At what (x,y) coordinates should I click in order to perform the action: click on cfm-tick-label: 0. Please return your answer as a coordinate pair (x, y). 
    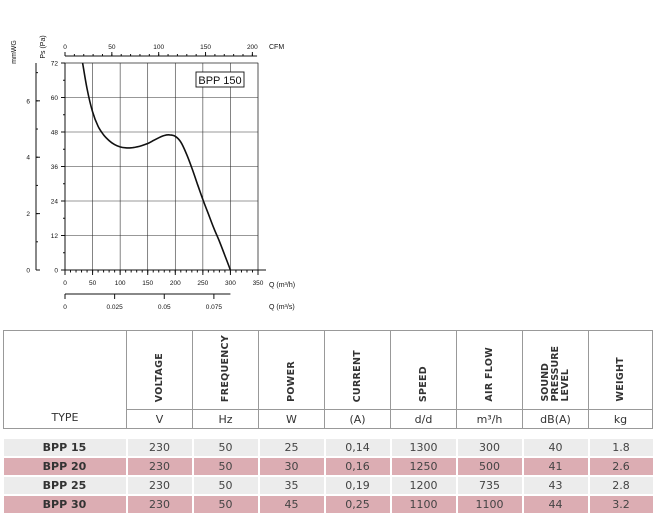
    Looking at the image, I should click on (65, 47).